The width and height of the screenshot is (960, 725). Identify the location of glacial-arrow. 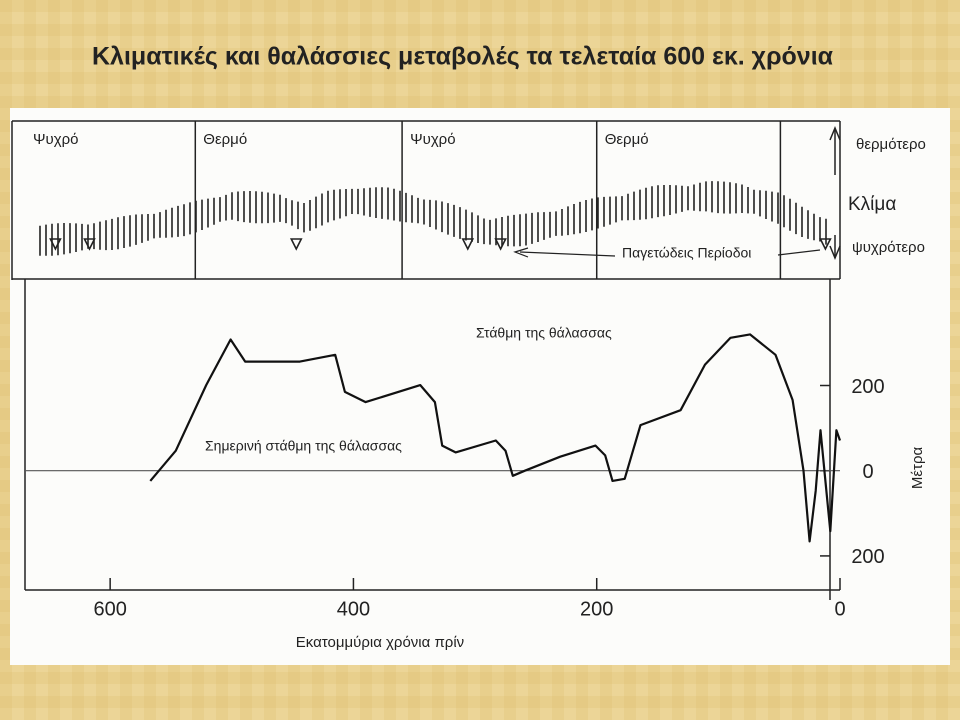
(667, 252).